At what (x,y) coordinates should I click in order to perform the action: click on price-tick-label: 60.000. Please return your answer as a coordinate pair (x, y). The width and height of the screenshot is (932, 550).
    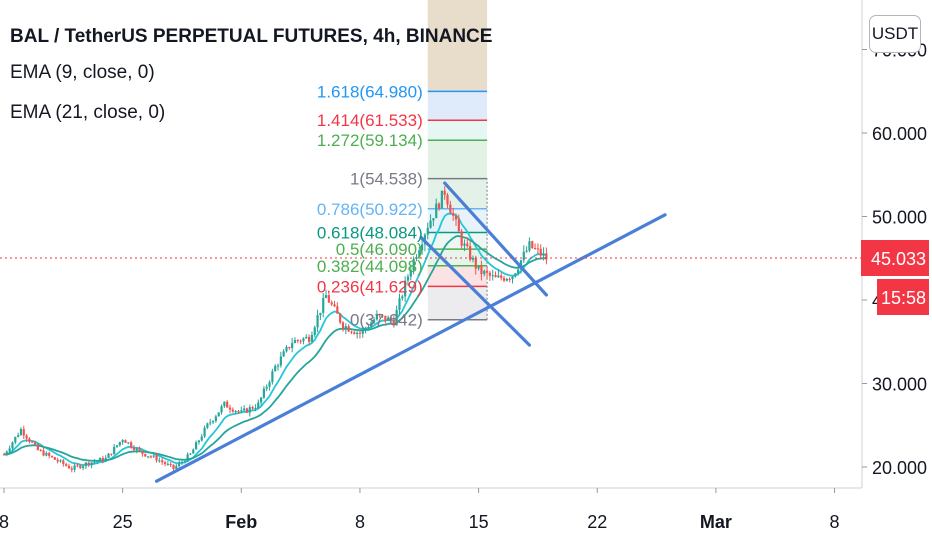
    Looking at the image, I should click on (899, 134).